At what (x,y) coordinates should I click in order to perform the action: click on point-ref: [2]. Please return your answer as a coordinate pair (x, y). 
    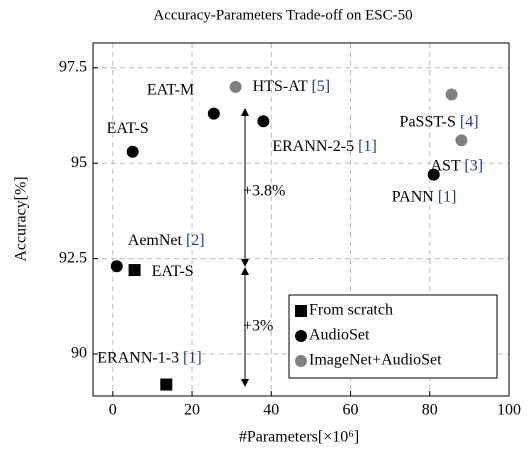
    Looking at the image, I should click on (195, 240).